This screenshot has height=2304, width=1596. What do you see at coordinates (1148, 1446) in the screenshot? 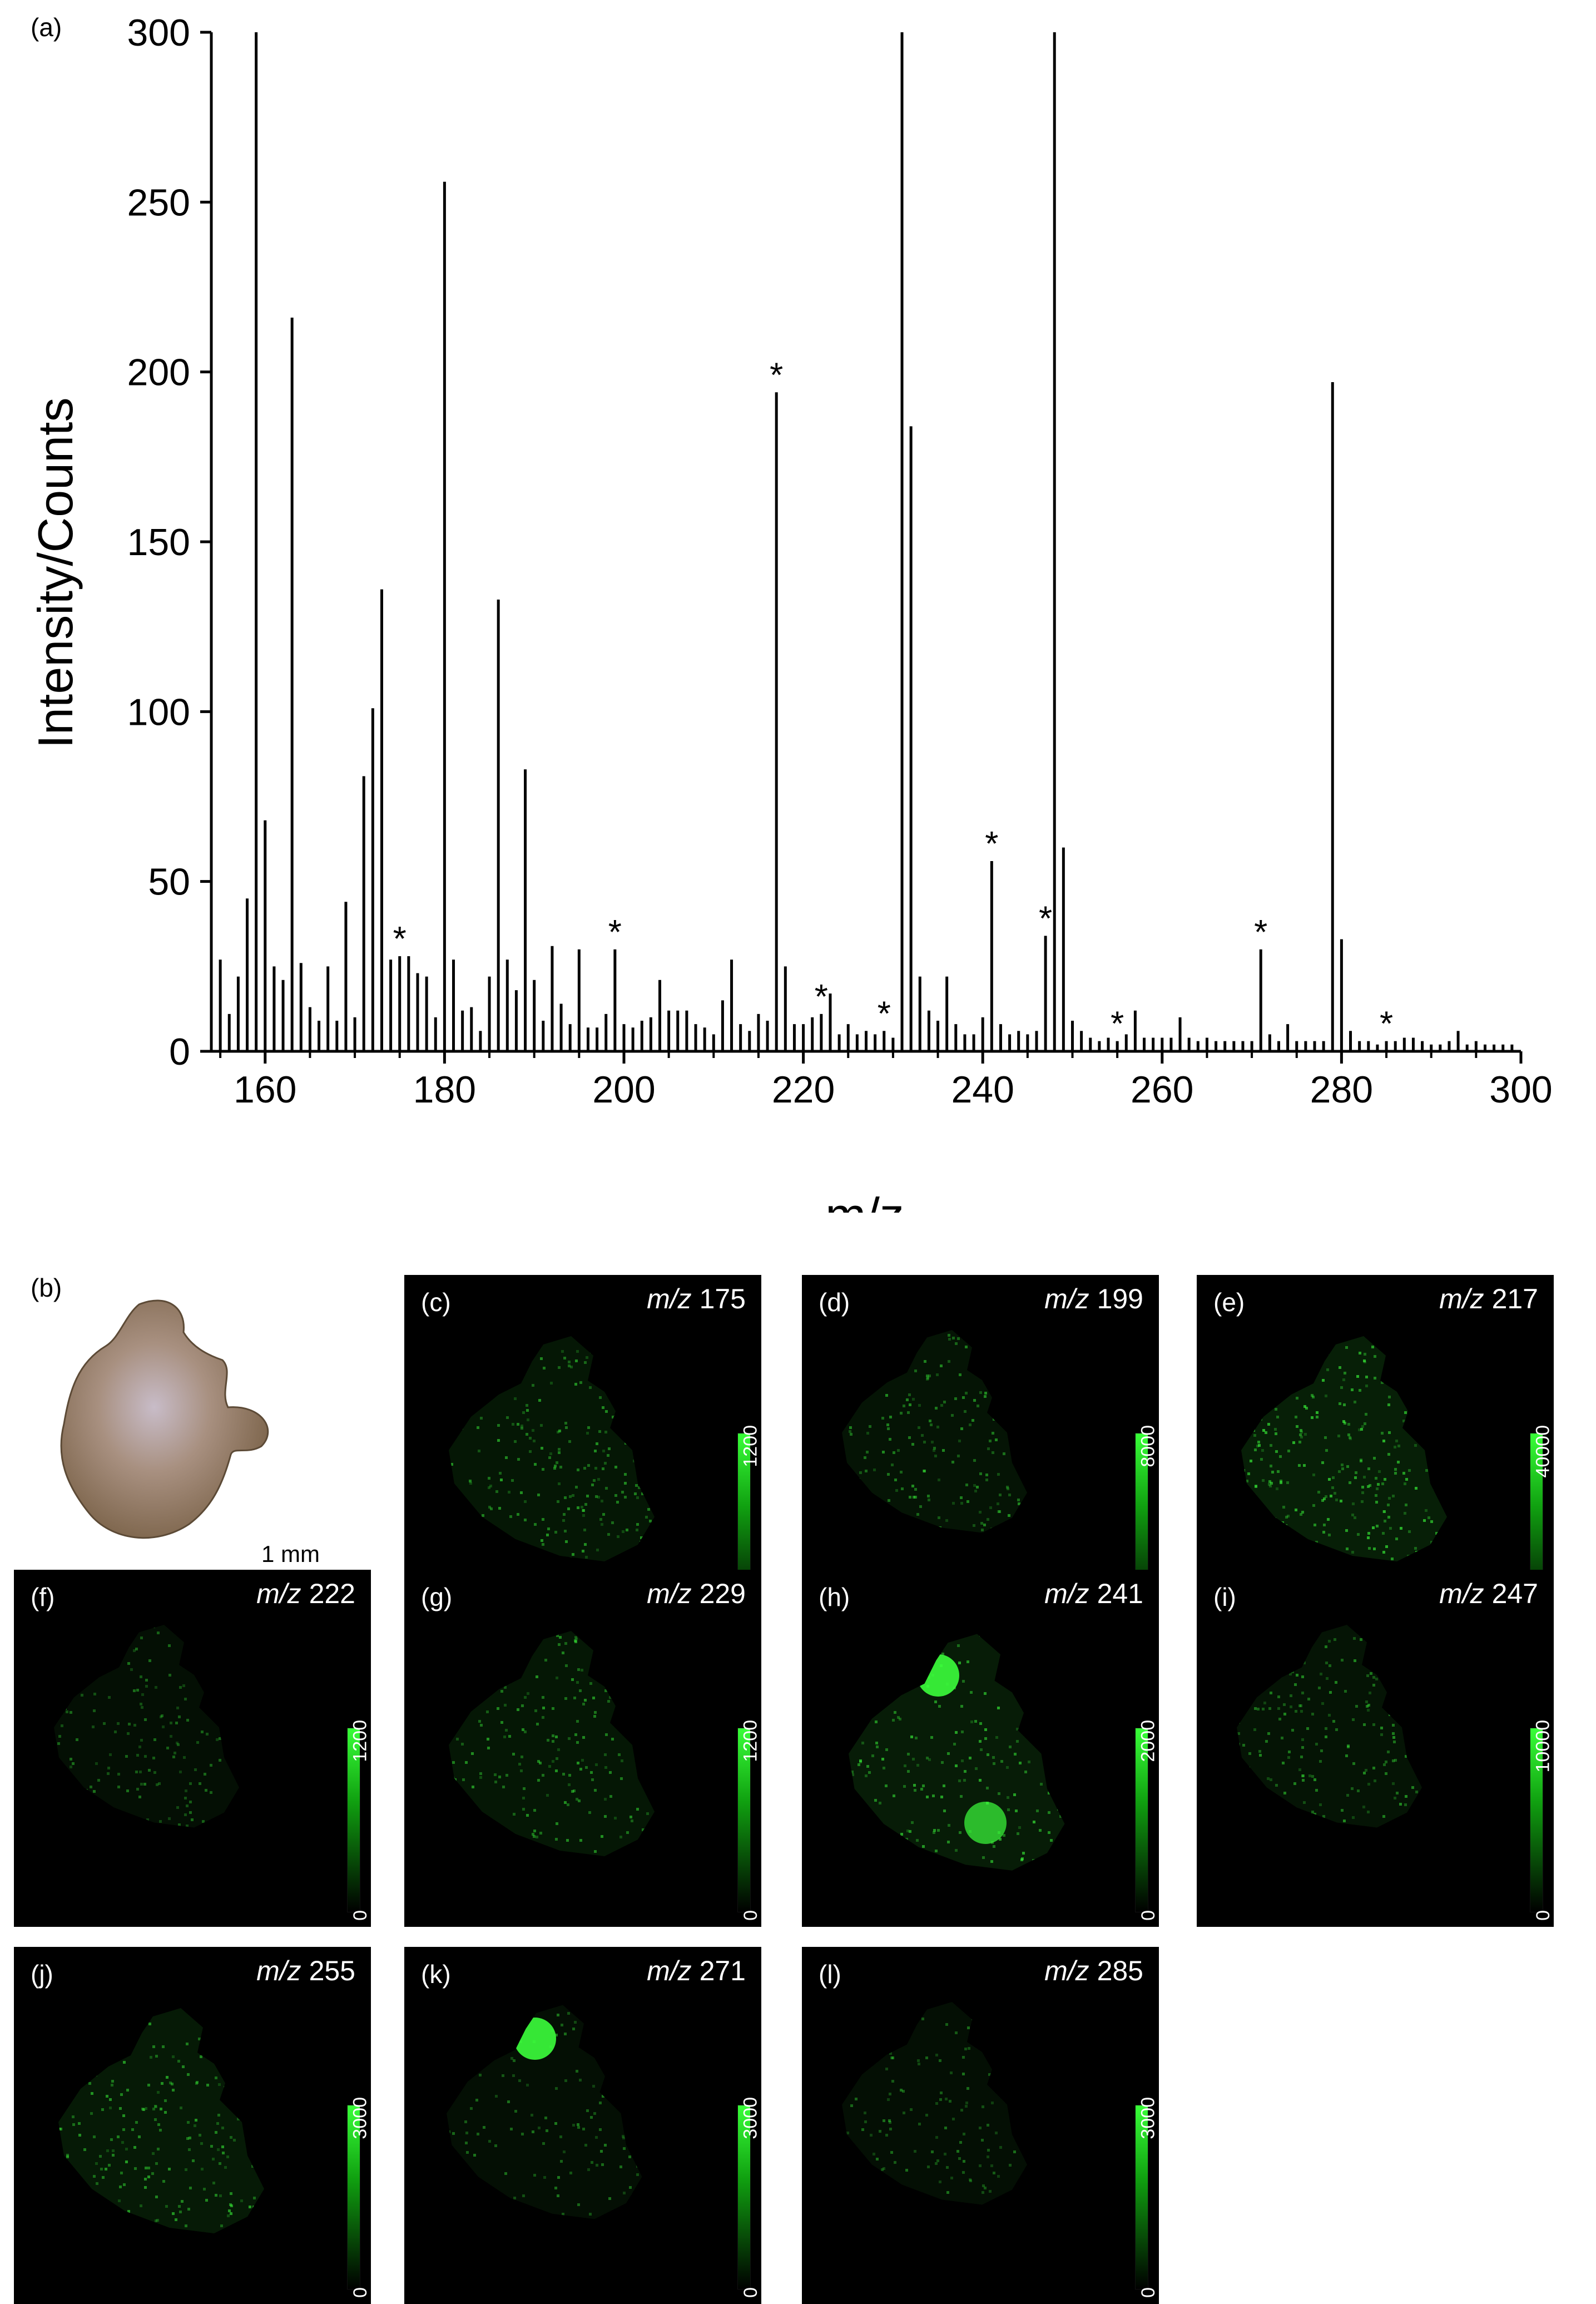
I see `color-scale-max: 8000` at bounding box center [1148, 1446].